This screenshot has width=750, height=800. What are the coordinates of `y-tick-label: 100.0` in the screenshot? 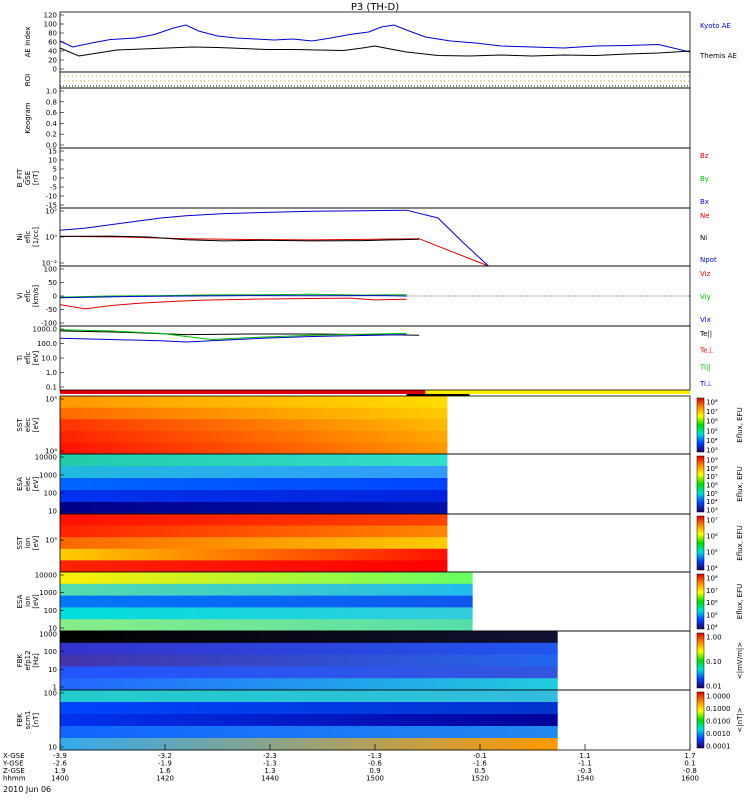 It's located at (47, 344).